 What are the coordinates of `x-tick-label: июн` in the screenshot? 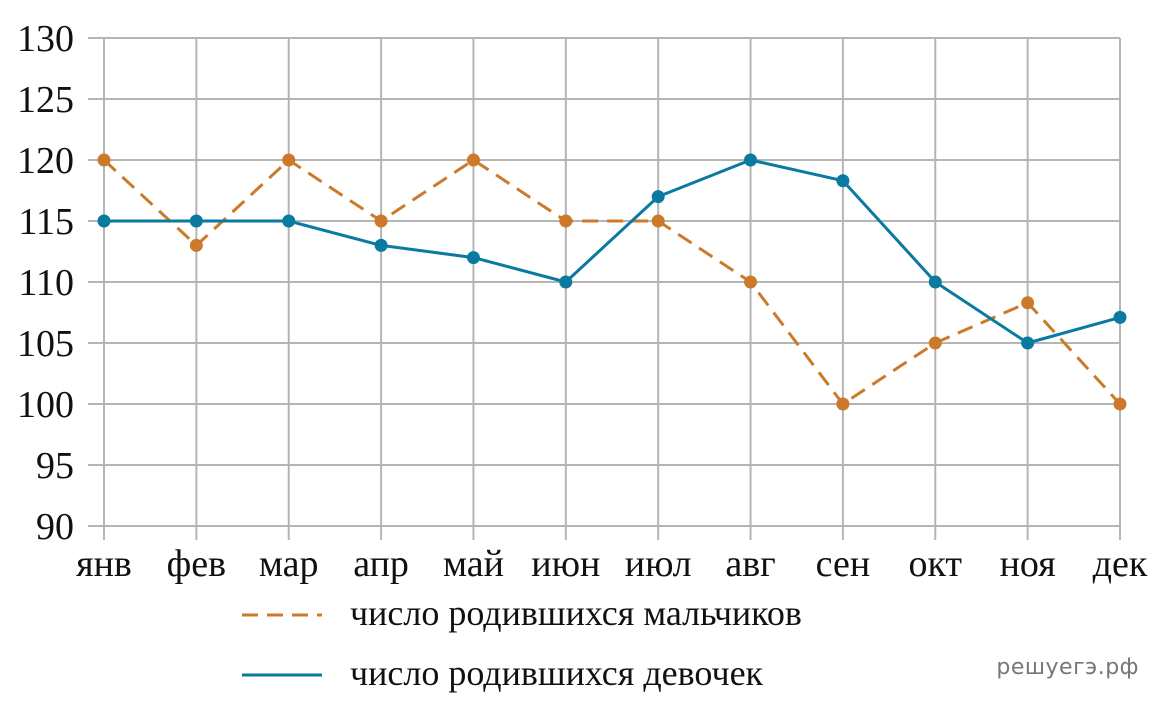 It's located at (565, 564).